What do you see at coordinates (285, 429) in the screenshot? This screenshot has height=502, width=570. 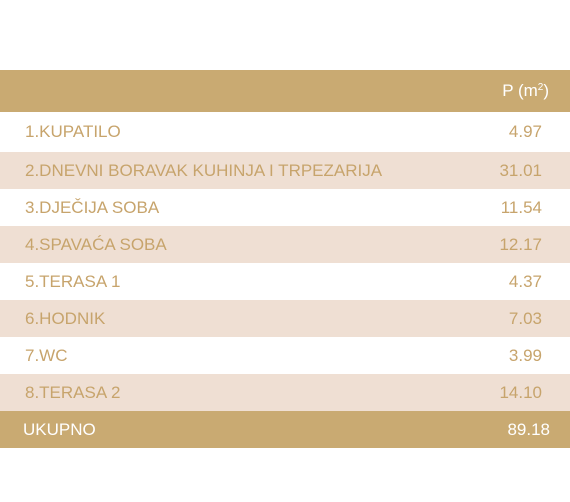 I see `total-row: UKUPNO 89.18` at bounding box center [285, 429].